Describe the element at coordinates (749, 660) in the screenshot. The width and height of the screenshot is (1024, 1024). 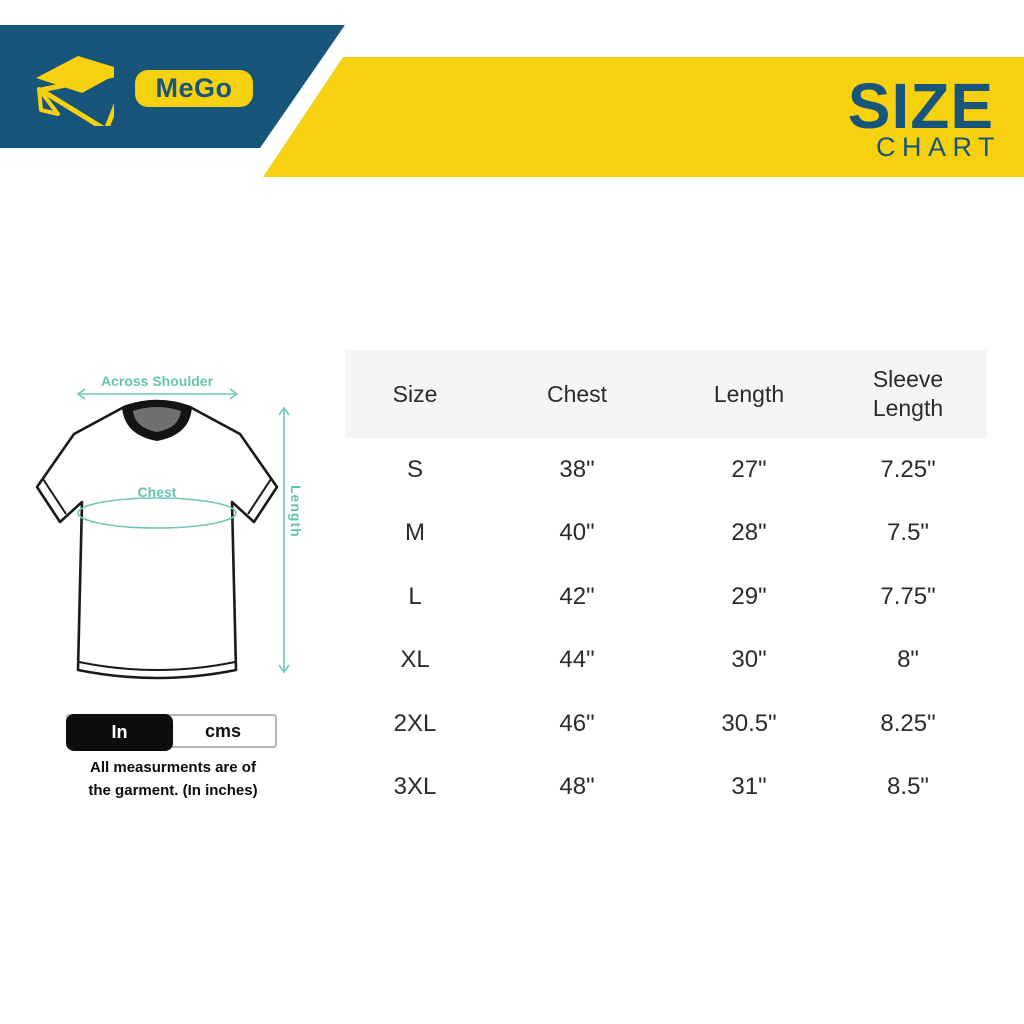
I see `measurement-cell: 30"` at that location.